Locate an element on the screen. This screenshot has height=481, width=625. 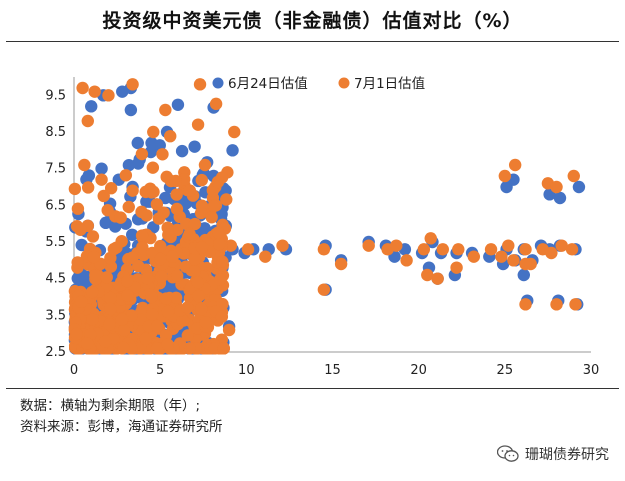
top-rule is located at coordinates (312, 41).